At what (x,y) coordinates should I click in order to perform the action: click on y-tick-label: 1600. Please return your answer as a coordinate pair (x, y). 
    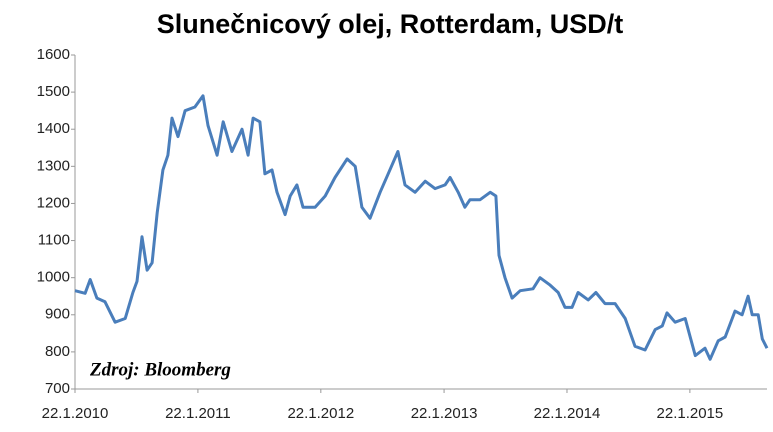
    Looking at the image, I should click on (53, 54).